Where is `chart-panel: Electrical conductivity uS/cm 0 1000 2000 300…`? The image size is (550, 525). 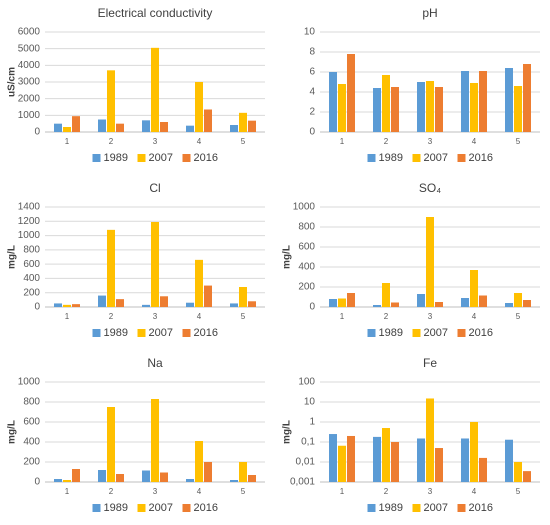
chart-panel: Electrical conductivity uS/cm 0 1000 2000 300… is located at coordinates (136, 85).